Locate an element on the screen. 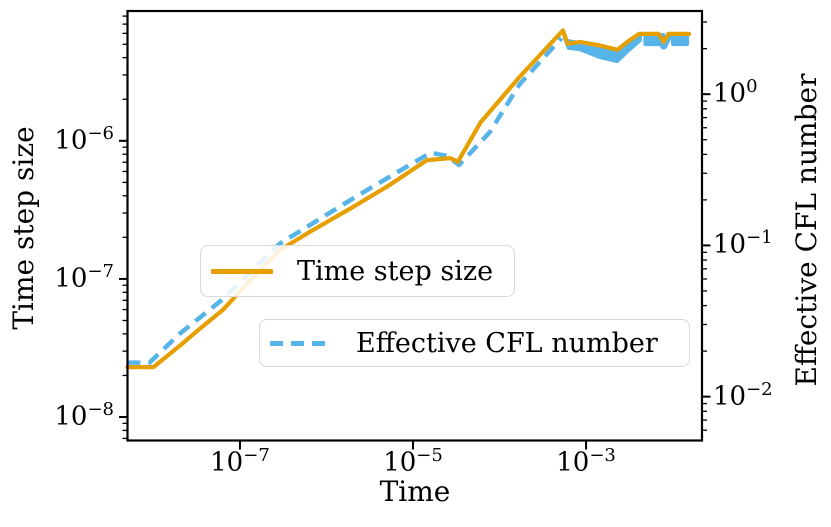 The height and width of the screenshot is (527, 831). x-tick-label: 10⁻⁵ is located at coordinates (413, 461).